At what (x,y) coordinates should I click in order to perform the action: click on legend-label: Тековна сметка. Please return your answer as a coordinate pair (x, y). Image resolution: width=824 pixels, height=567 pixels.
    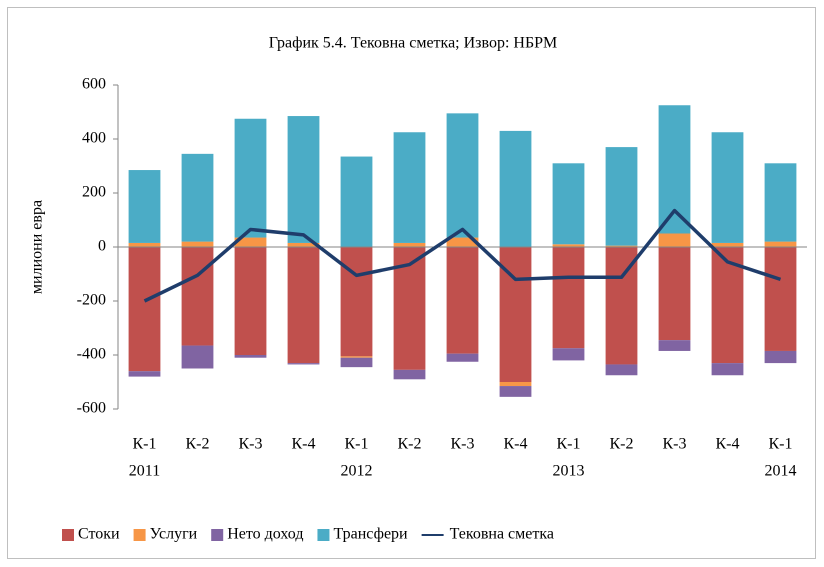
    Looking at the image, I should click on (502, 534).